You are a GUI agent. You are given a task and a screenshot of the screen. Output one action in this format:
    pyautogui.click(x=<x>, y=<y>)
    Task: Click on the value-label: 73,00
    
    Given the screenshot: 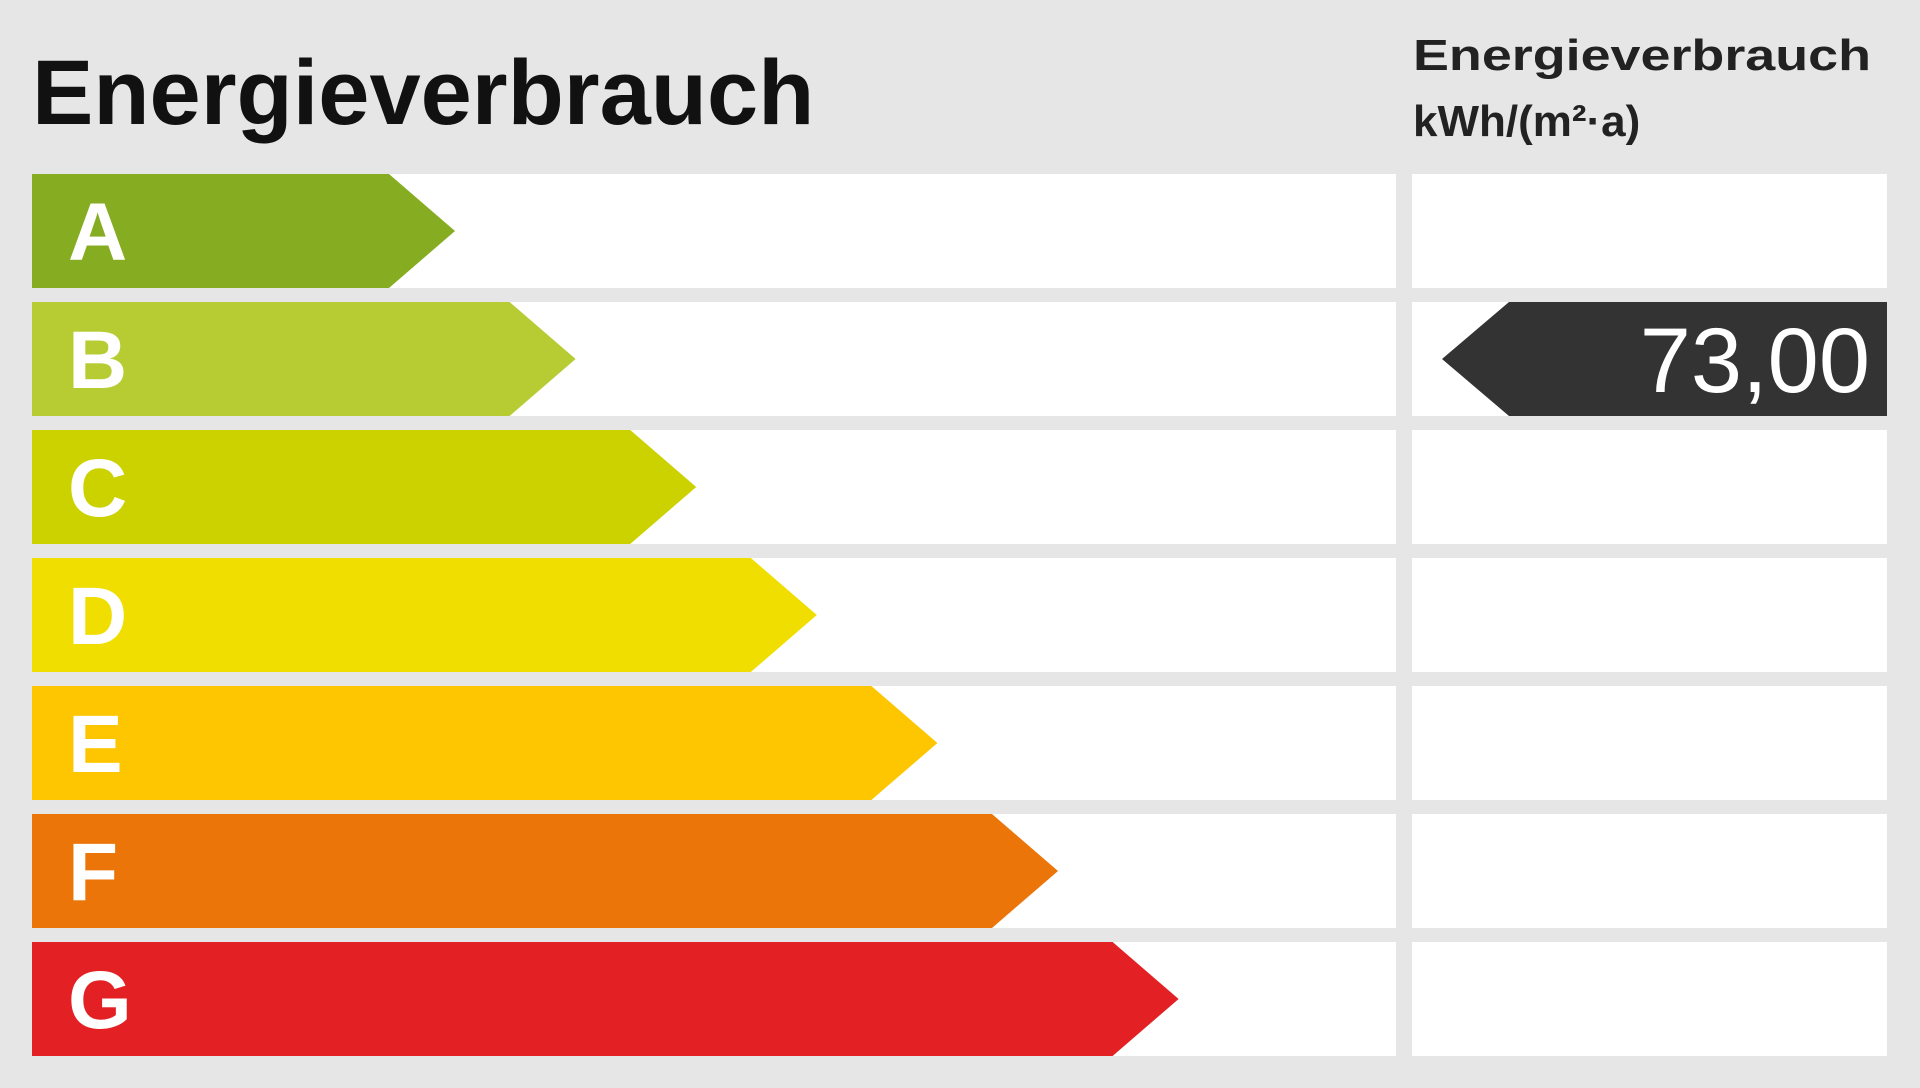 What is the action you would take?
    pyautogui.click(x=1755, y=361)
    